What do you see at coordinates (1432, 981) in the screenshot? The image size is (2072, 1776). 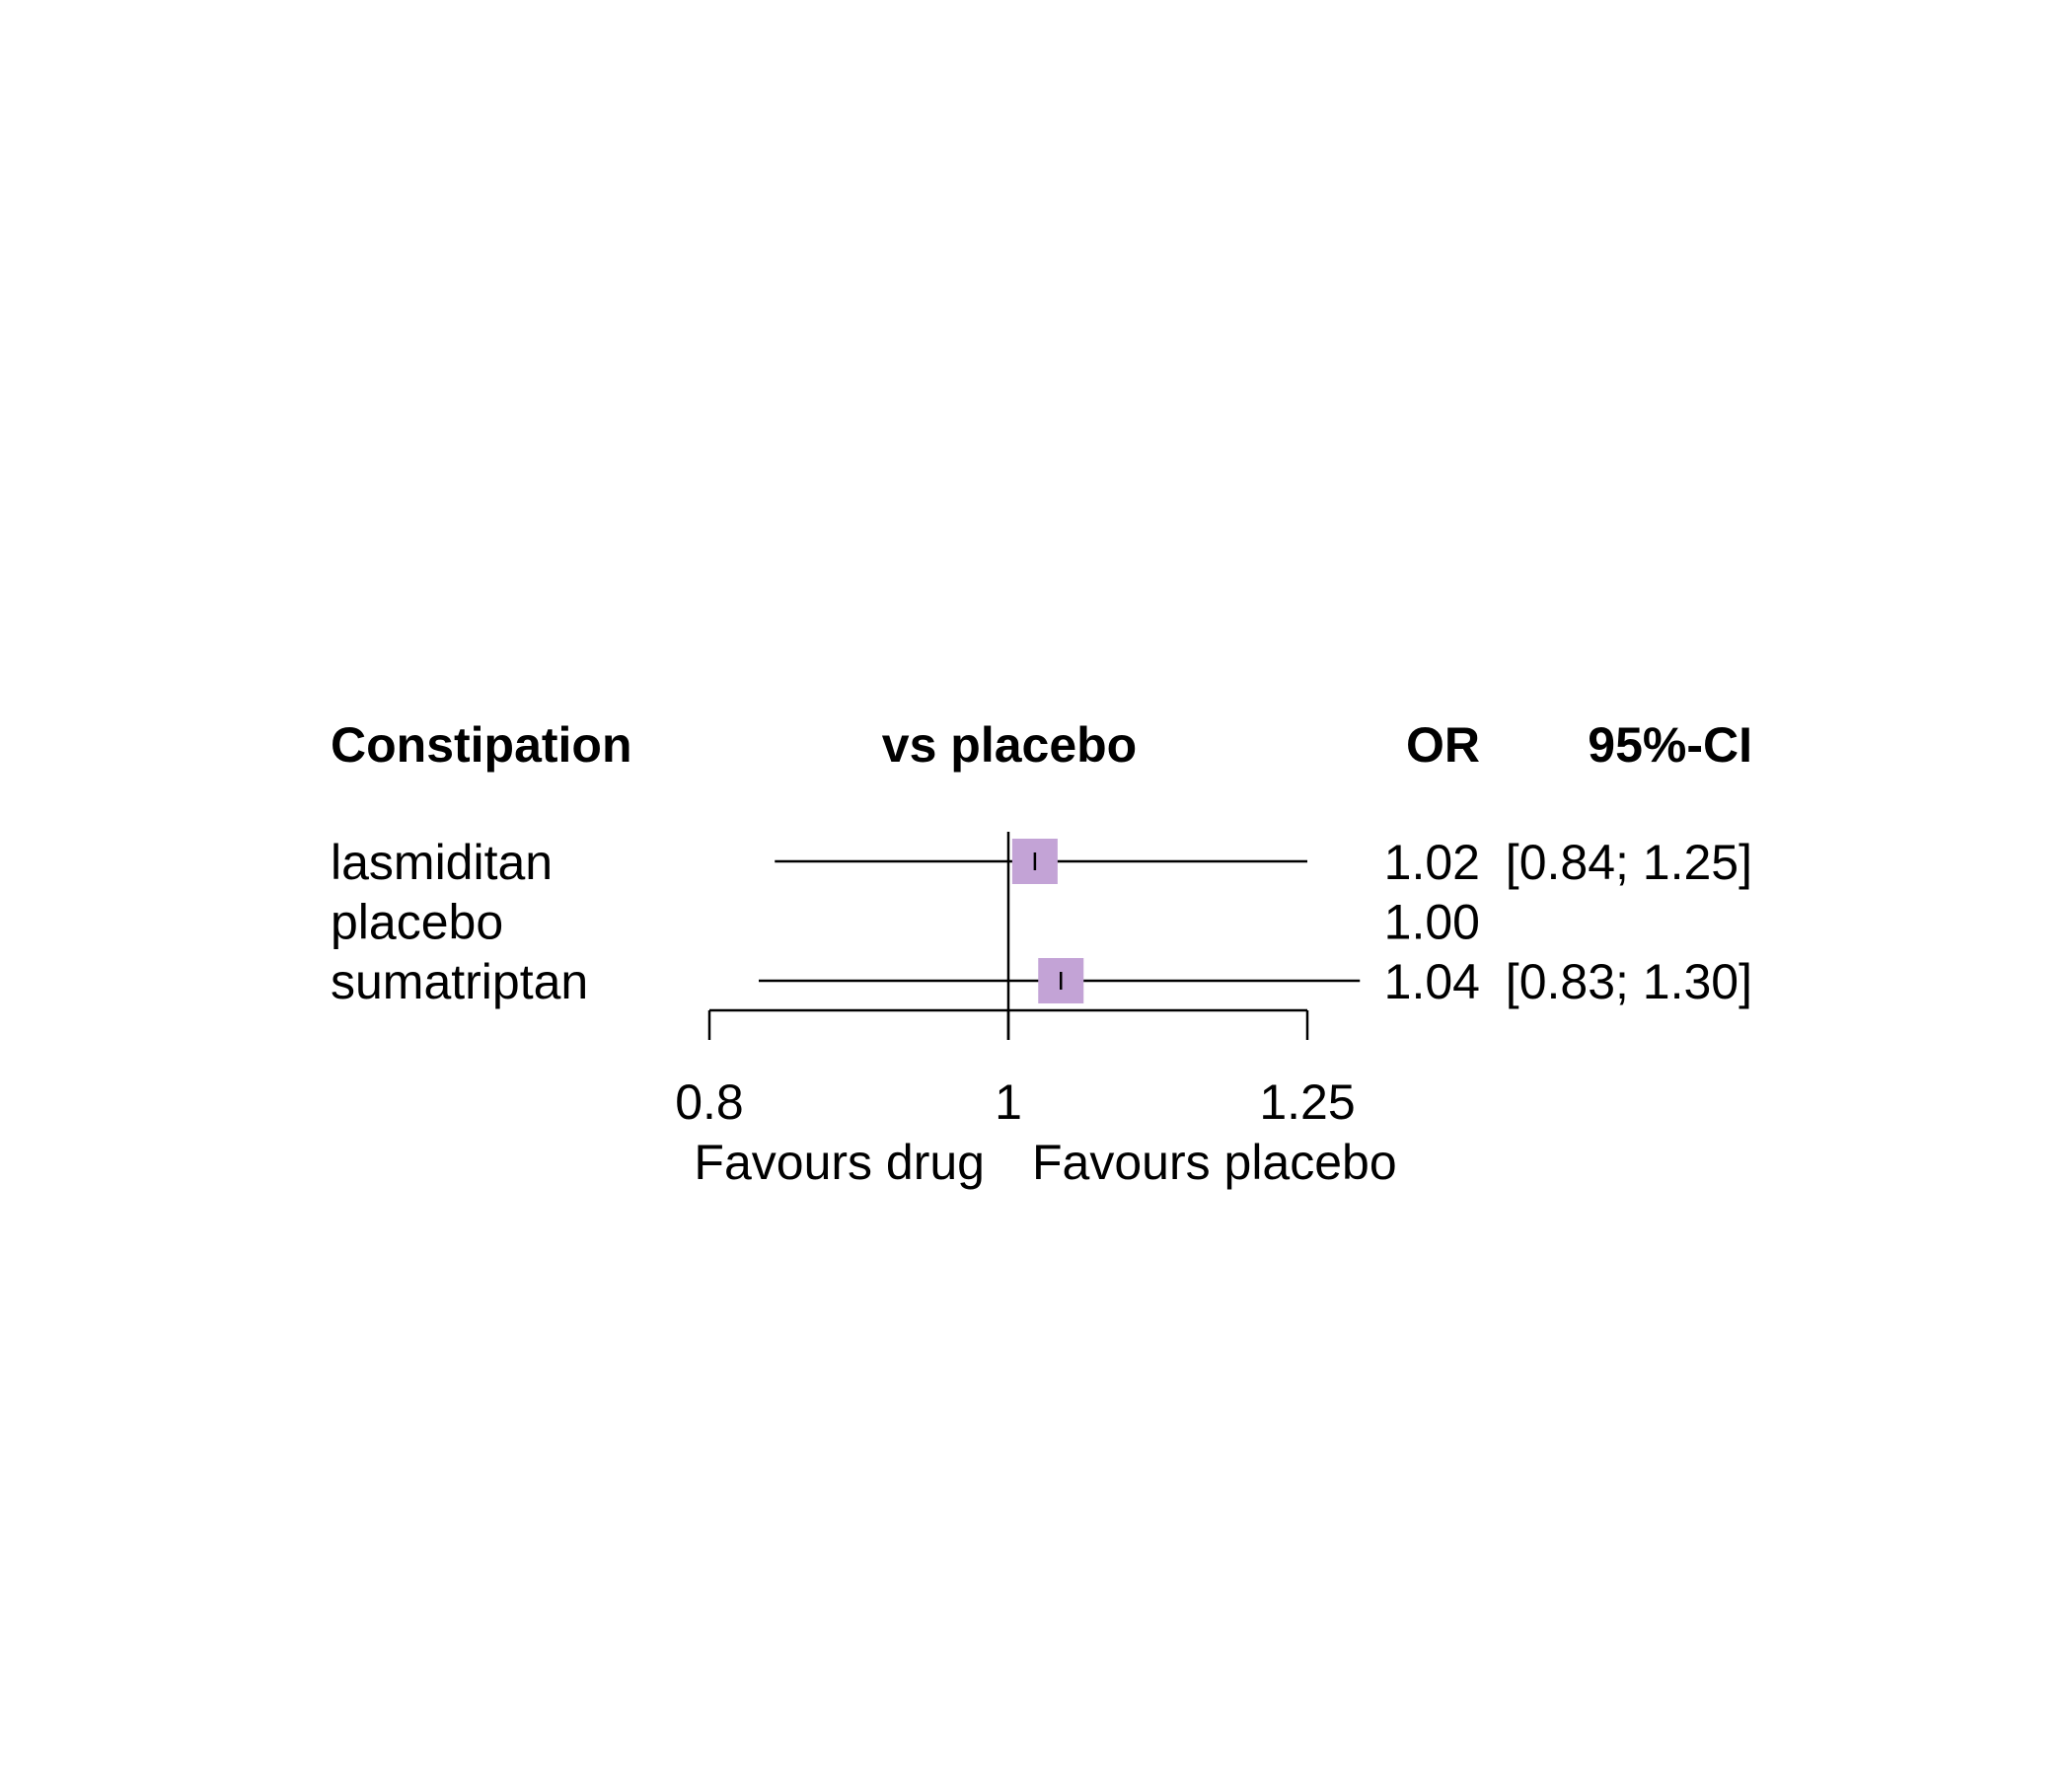 I see `or-value: 1.04` at bounding box center [1432, 981].